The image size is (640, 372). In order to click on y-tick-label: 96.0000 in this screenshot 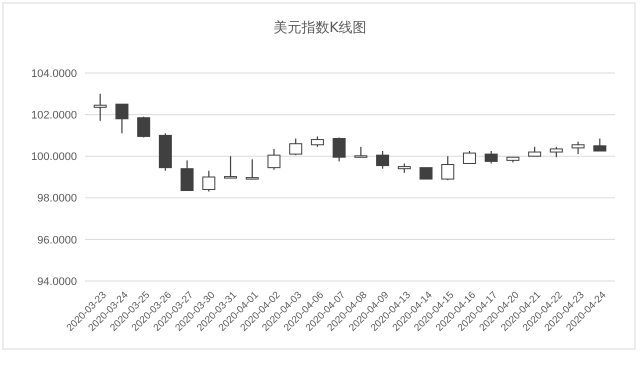, I will do `click(57, 240)`.